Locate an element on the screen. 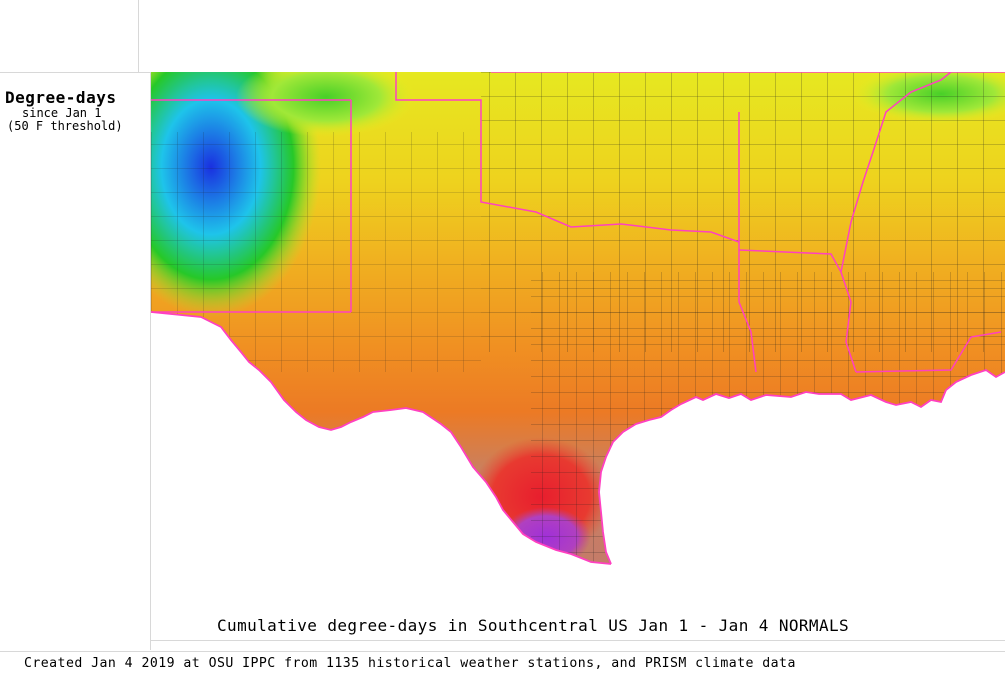  state-line-texas-oklahoma is located at coordinates (567, 157).